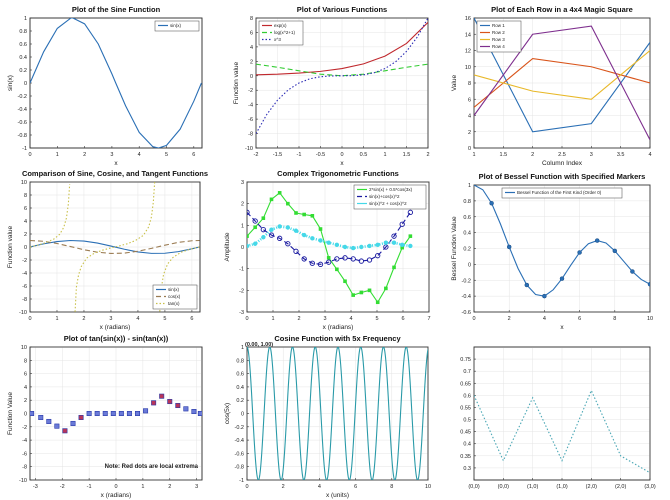  I want to click on y-tick-label: -3, so click(241, 313).